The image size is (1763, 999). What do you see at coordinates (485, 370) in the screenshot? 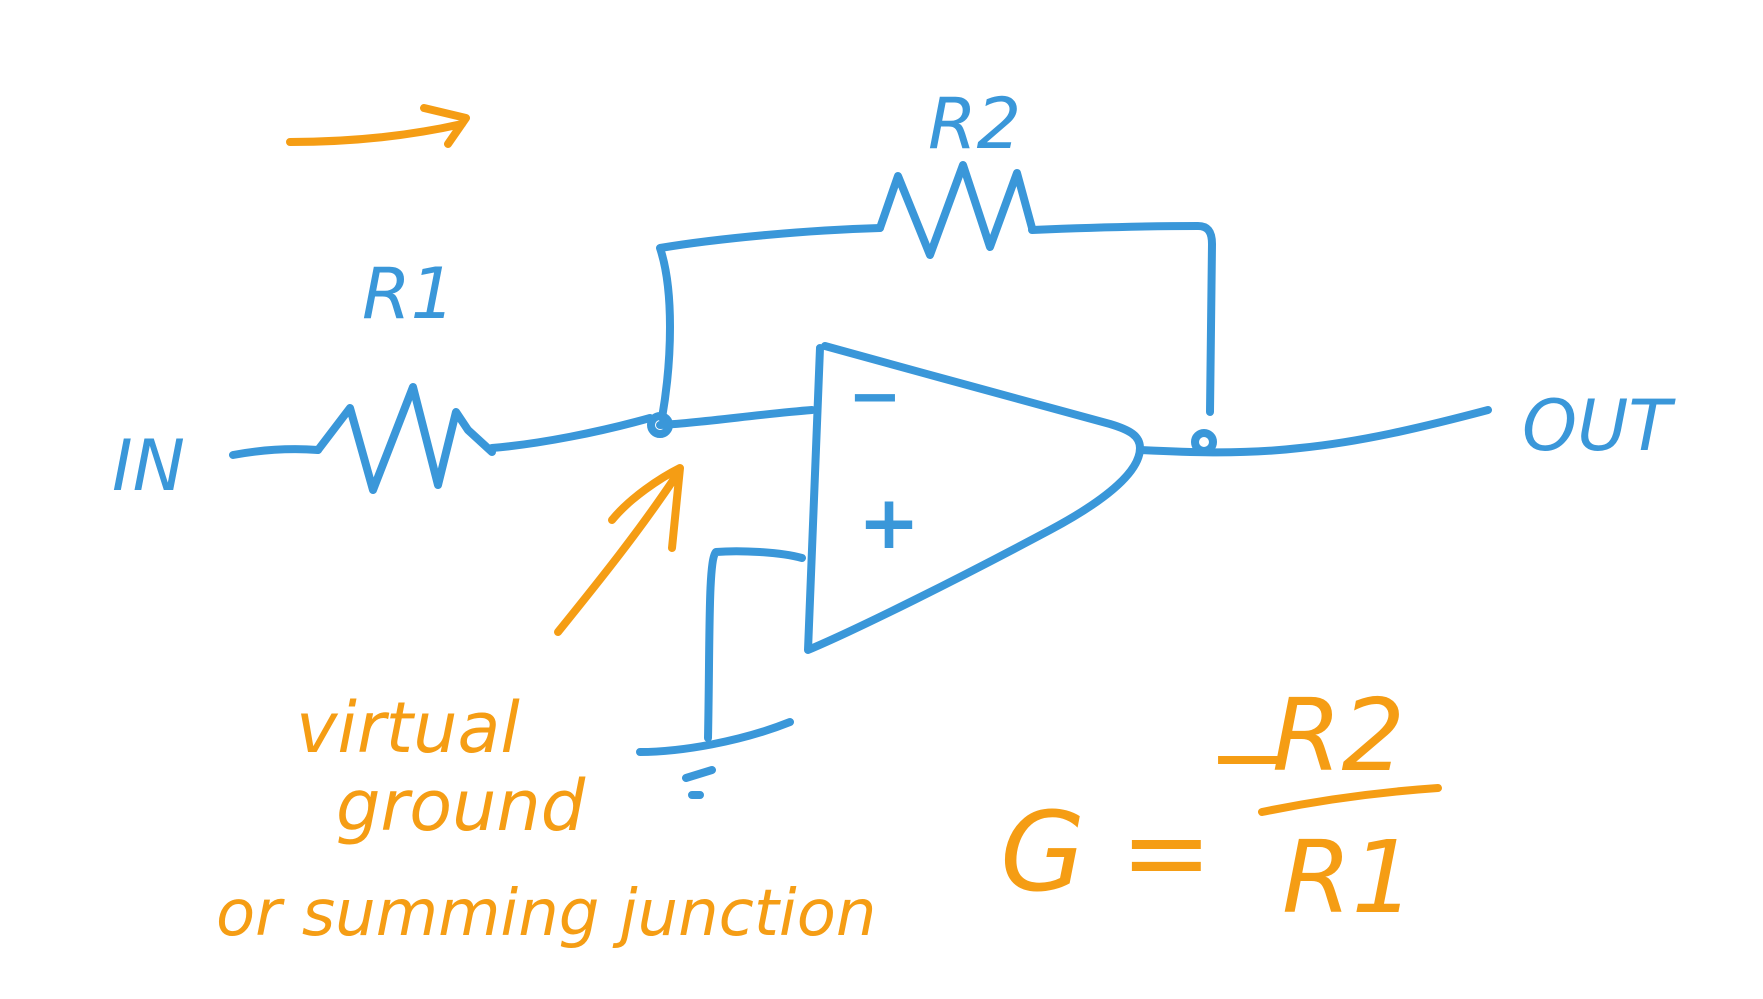
I see `annotation-group` at bounding box center [485, 370].